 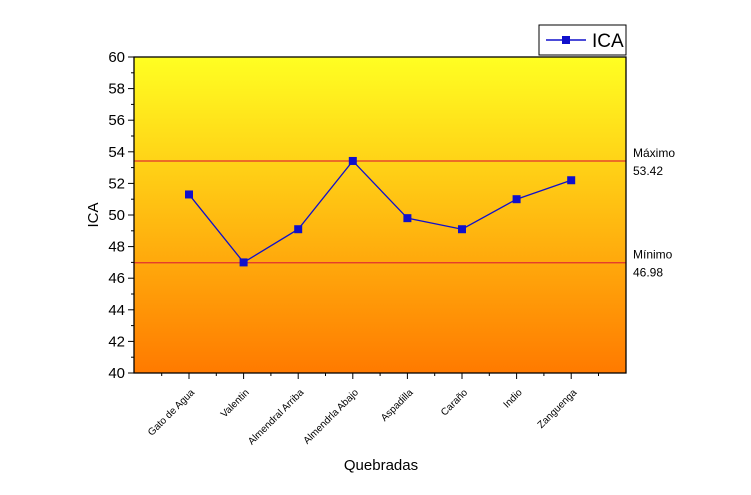 What do you see at coordinates (648, 171) in the screenshot?
I see `reference-line-value: 53.42` at bounding box center [648, 171].